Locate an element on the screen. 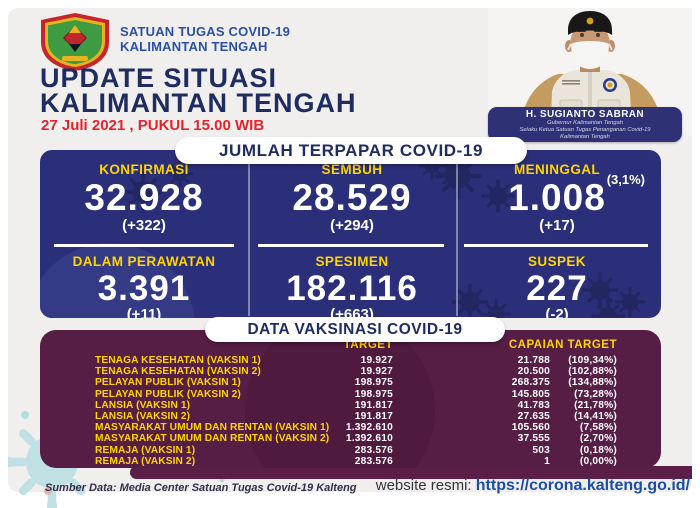  stat-dalam-perawatan: DALAM PERAWATAN 3.391 (+11) is located at coordinates (144, 286).